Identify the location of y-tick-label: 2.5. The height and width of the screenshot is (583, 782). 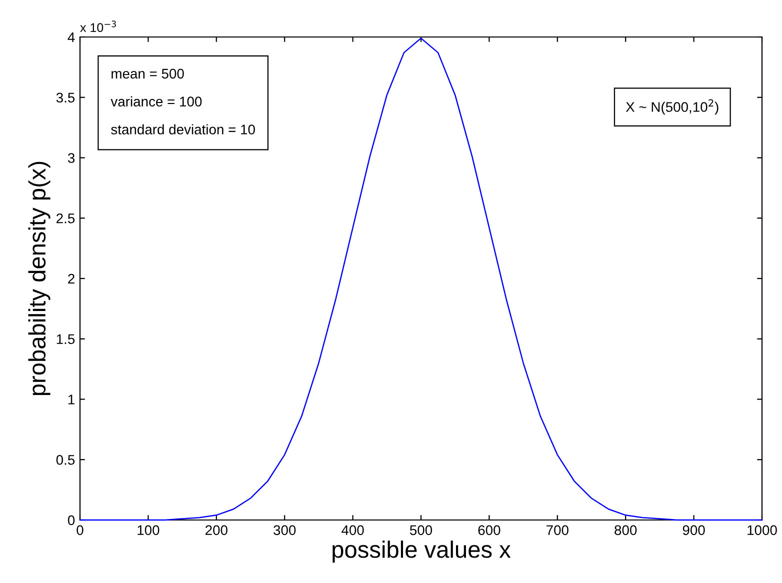
(65, 218).